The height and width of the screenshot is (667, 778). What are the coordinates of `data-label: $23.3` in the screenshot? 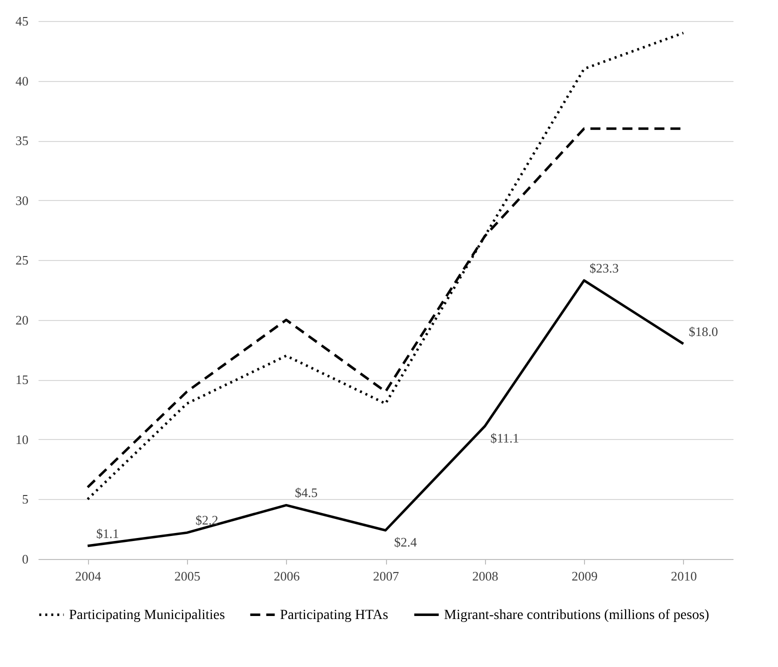 It's located at (604, 268).